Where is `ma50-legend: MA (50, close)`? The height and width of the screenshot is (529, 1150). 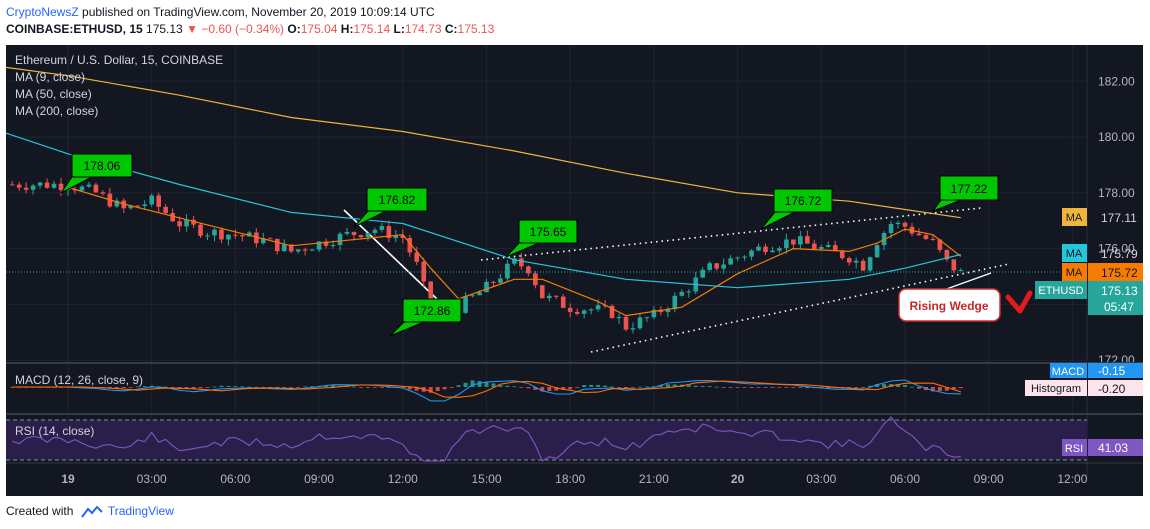
ma50-legend: MA (50, close) is located at coordinates (53, 94).